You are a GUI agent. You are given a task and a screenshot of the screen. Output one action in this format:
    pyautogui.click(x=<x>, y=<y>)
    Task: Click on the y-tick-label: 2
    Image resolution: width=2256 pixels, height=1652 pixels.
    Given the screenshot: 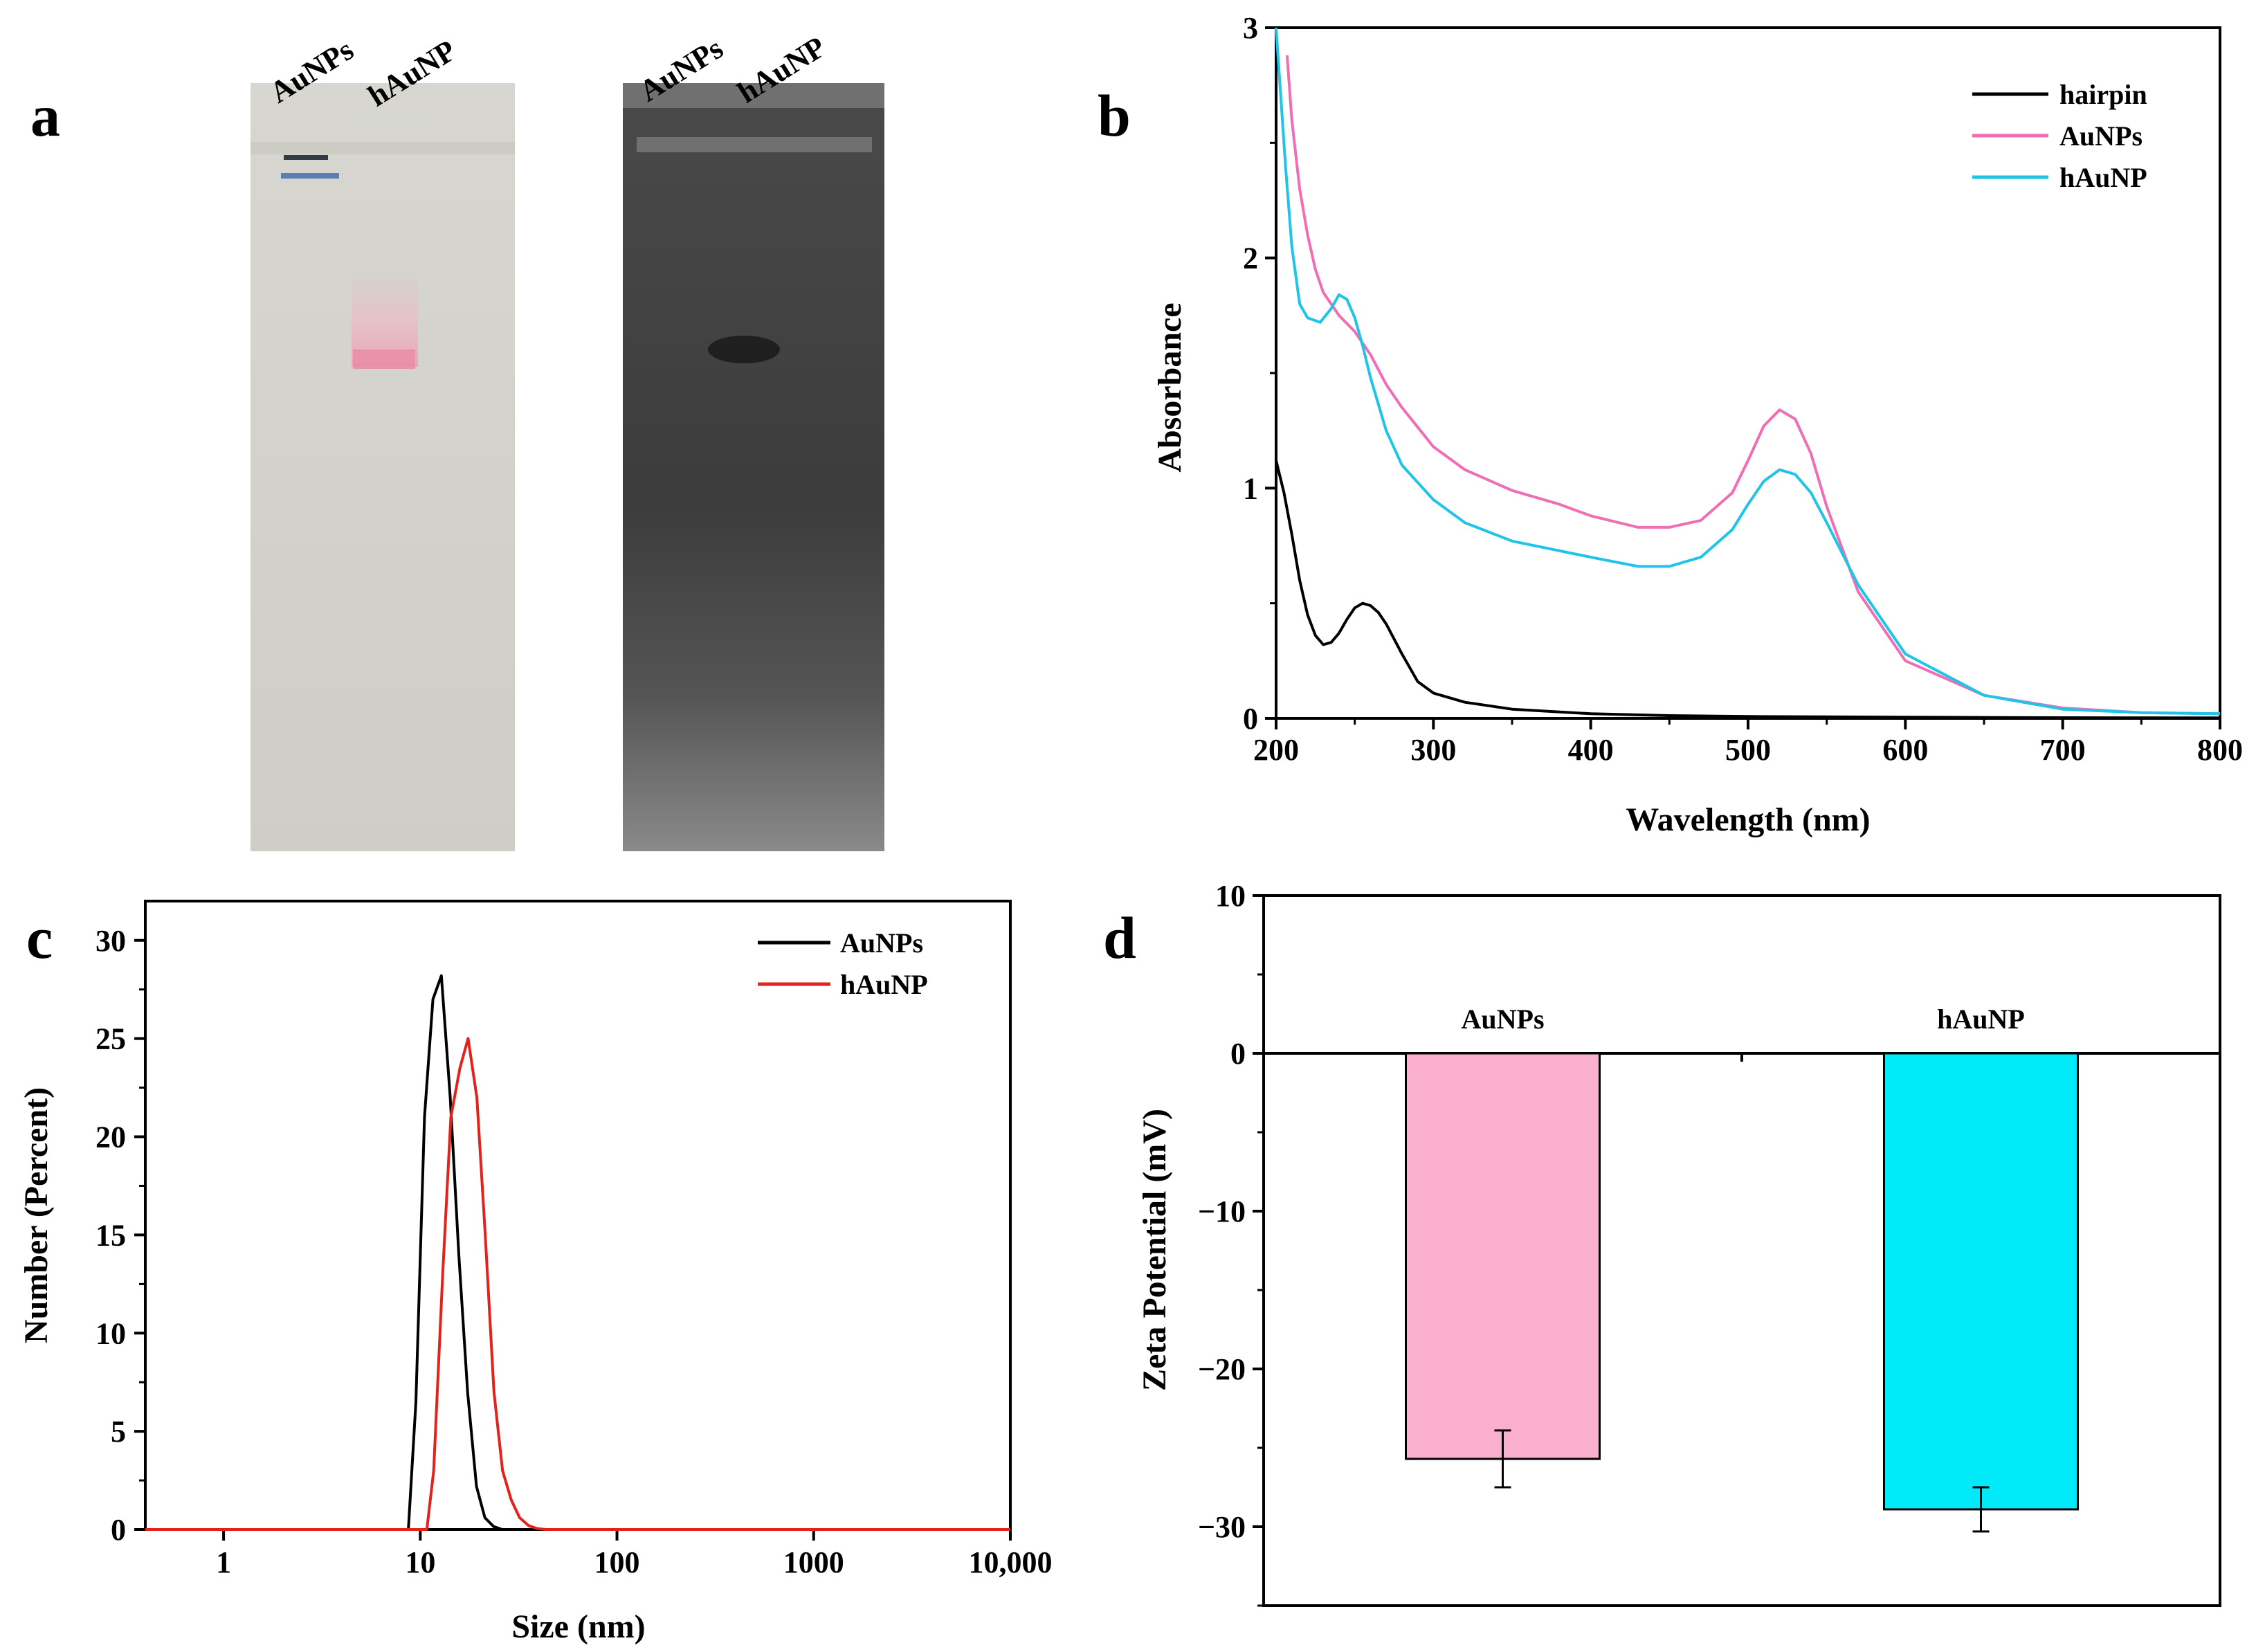 What is the action you would take?
    pyautogui.click(x=1250, y=258)
    